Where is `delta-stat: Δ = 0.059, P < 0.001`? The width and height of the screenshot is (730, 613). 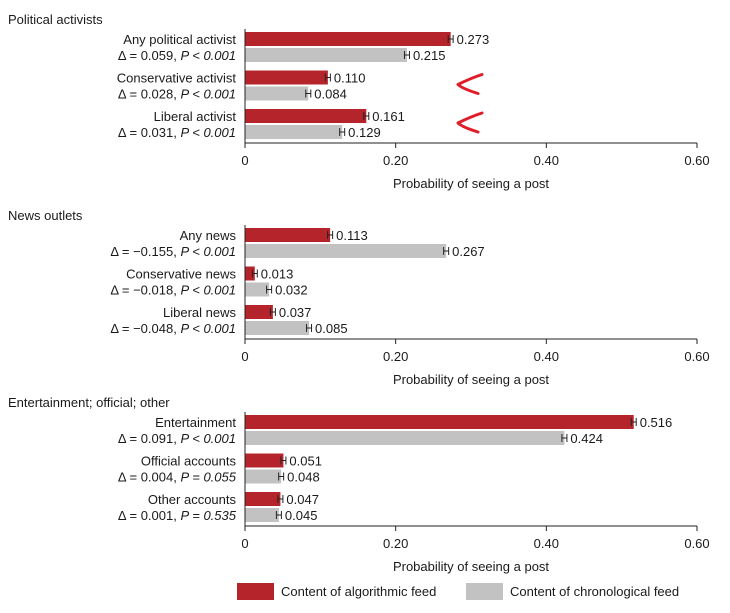
delta-stat: Δ = 0.059, P < 0.001 is located at coordinates (177, 55).